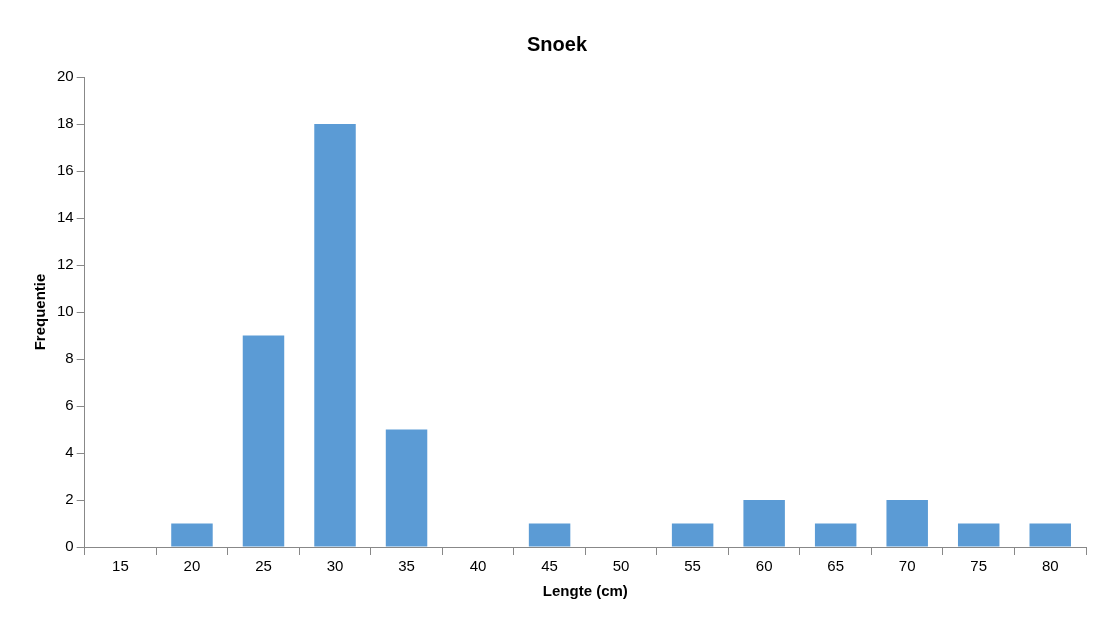 The image size is (1104, 623). I want to click on y-tick-label: 16, so click(65, 170).